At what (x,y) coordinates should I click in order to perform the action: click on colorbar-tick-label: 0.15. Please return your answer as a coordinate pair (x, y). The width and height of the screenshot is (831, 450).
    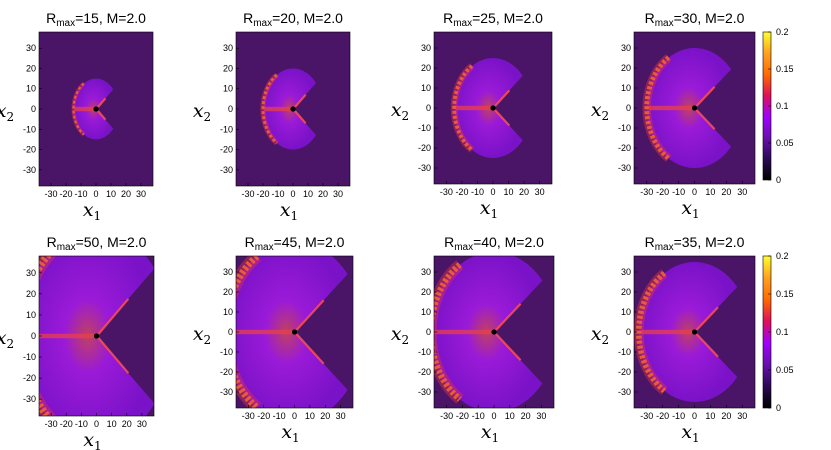
    Looking at the image, I should click on (785, 294).